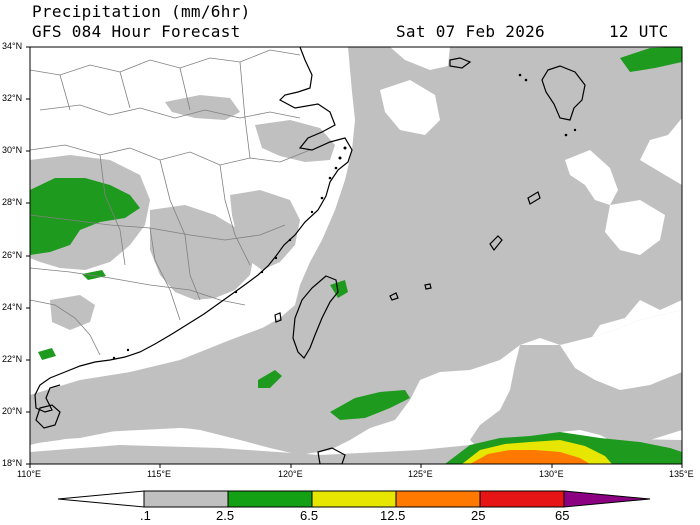  What do you see at coordinates (551, 474) in the screenshot?
I see `lon-label: 130°E` at bounding box center [551, 474].